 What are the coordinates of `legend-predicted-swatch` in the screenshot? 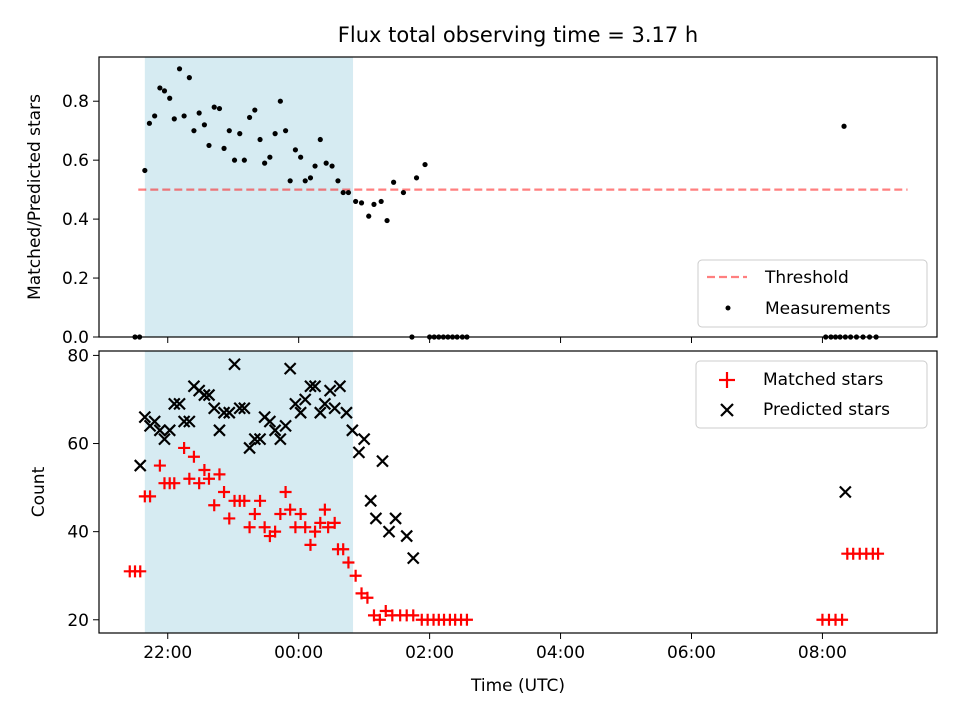 It's located at (727, 410).